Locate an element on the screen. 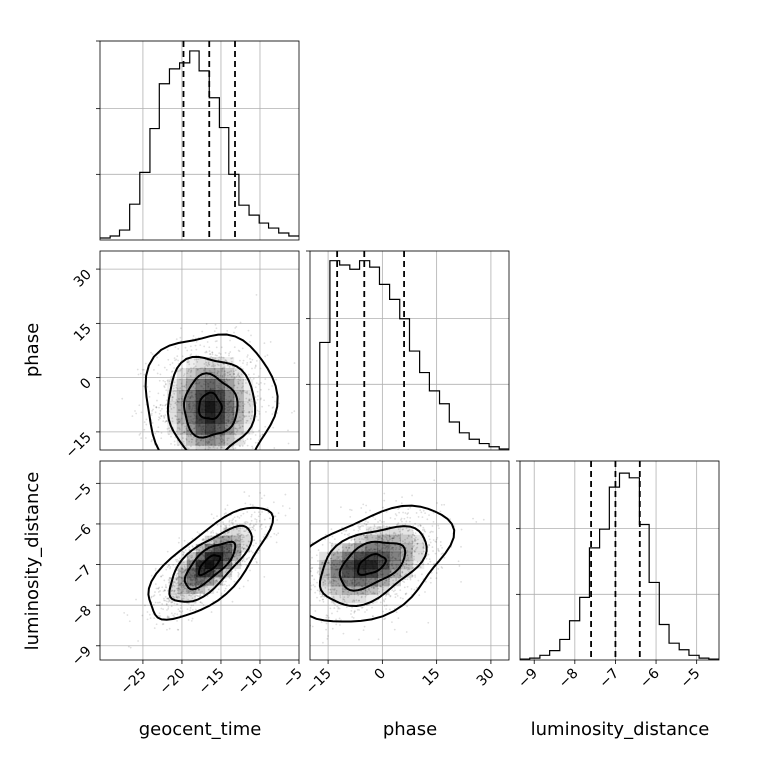 This screenshot has width=760, height=760. x-tick-label: 0 is located at coordinates (381, 675).